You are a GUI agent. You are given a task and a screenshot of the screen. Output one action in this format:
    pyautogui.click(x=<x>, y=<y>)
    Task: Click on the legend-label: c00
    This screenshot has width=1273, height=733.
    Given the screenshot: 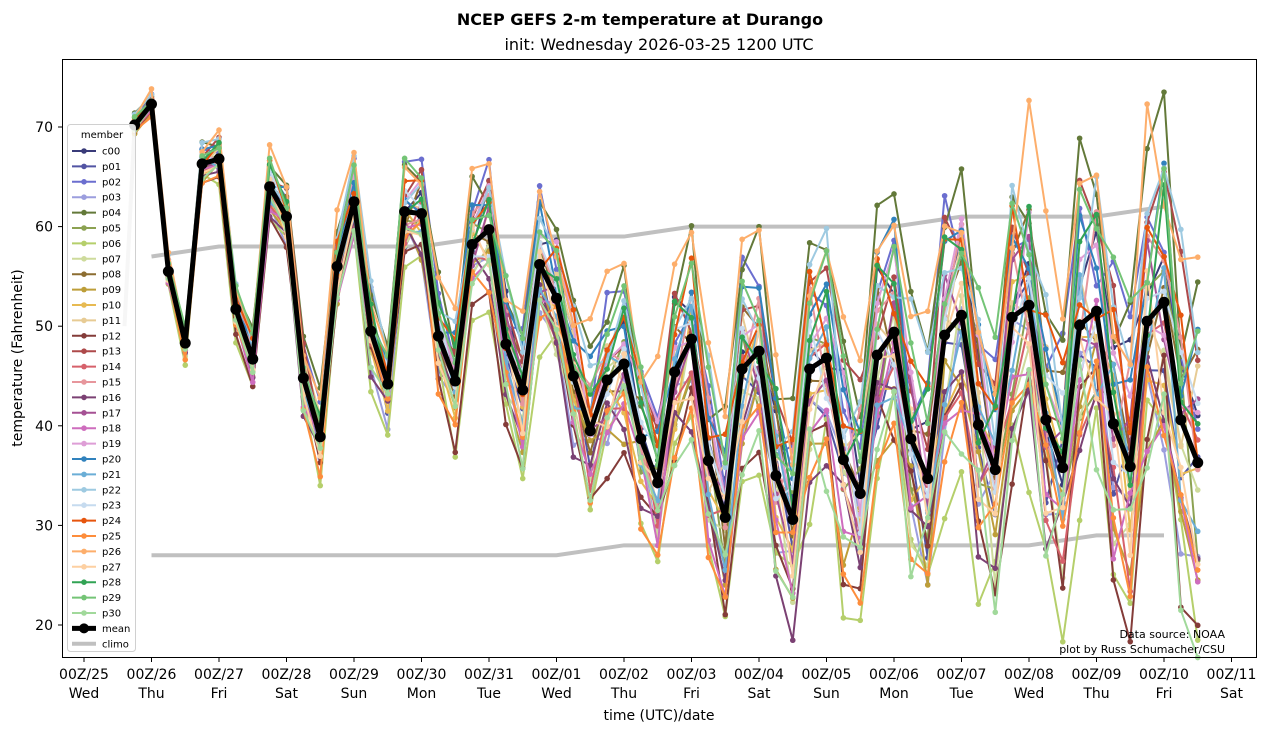 What is the action you would take?
    pyautogui.click(x=111, y=152)
    